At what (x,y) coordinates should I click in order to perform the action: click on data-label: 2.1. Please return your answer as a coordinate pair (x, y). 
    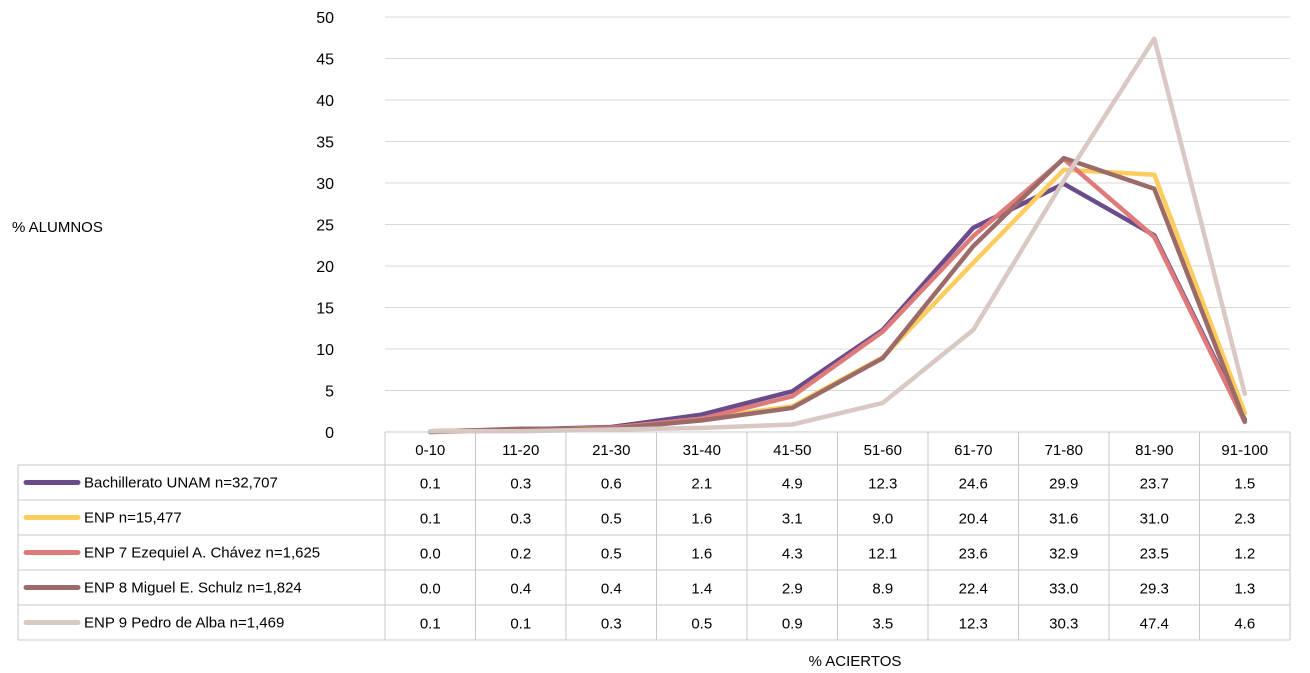
    Looking at the image, I should click on (701, 484).